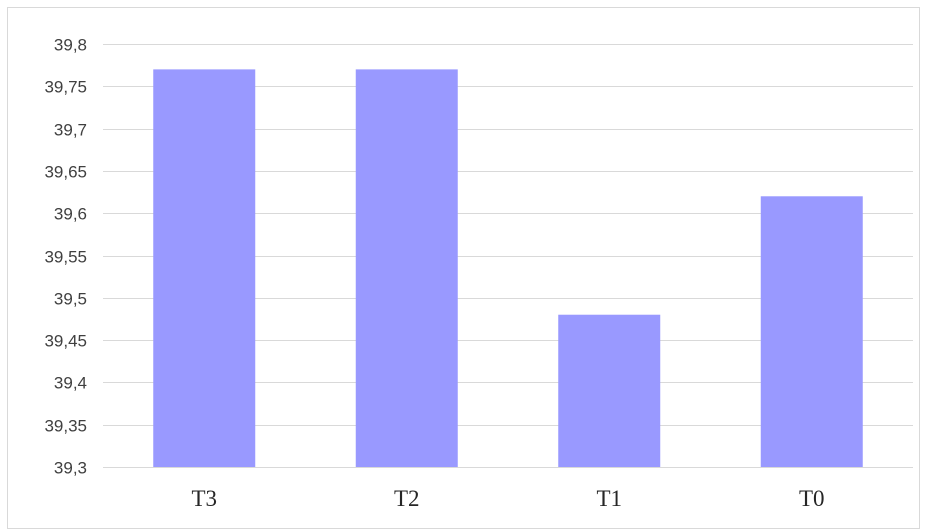 The height and width of the screenshot is (532, 926). Describe the element at coordinates (406, 268) in the screenshot. I see `bar-t2` at that location.